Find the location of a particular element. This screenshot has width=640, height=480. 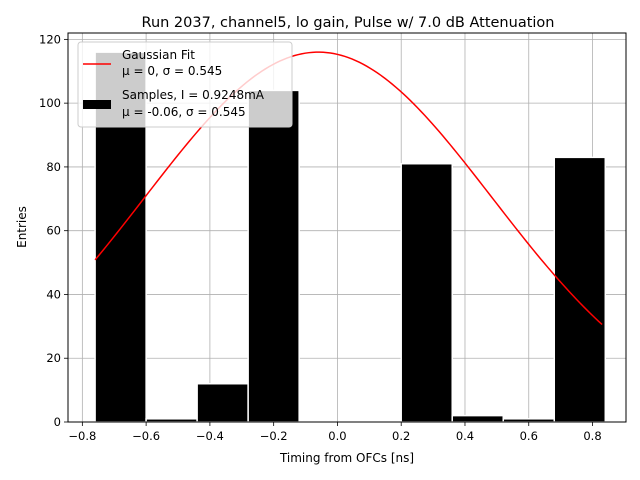

legend-samples-swatch is located at coordinates (97, 104).